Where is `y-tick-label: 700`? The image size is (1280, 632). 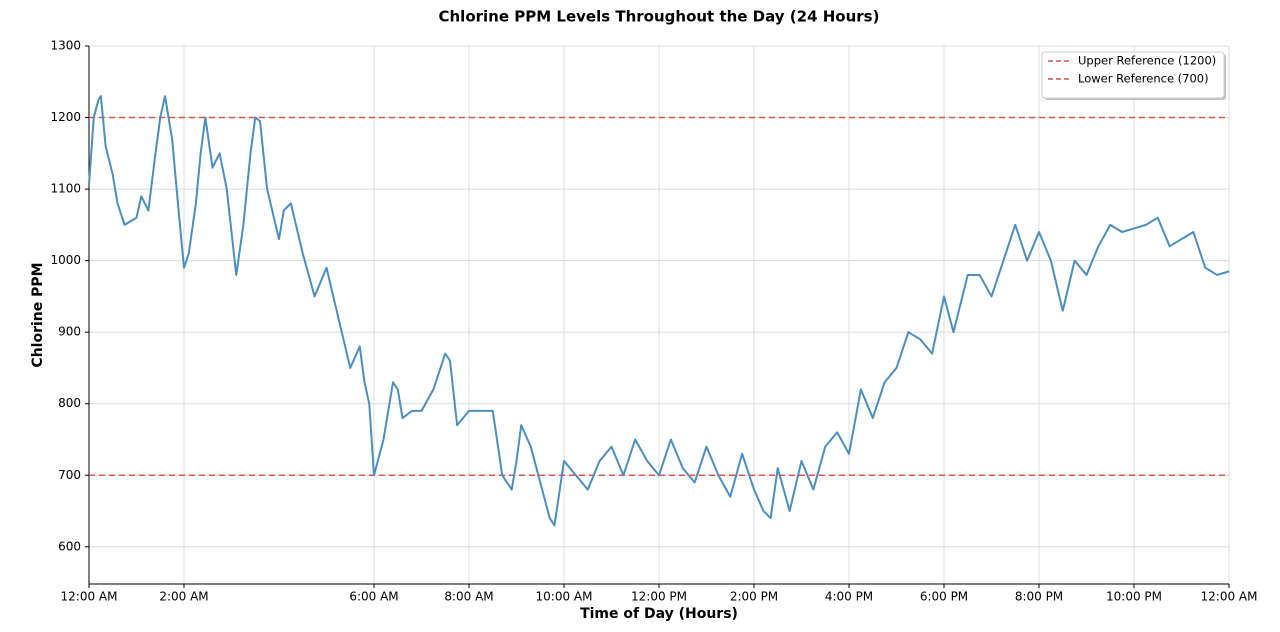
y-tick-label: 700 is located at coordinates (69, 475).